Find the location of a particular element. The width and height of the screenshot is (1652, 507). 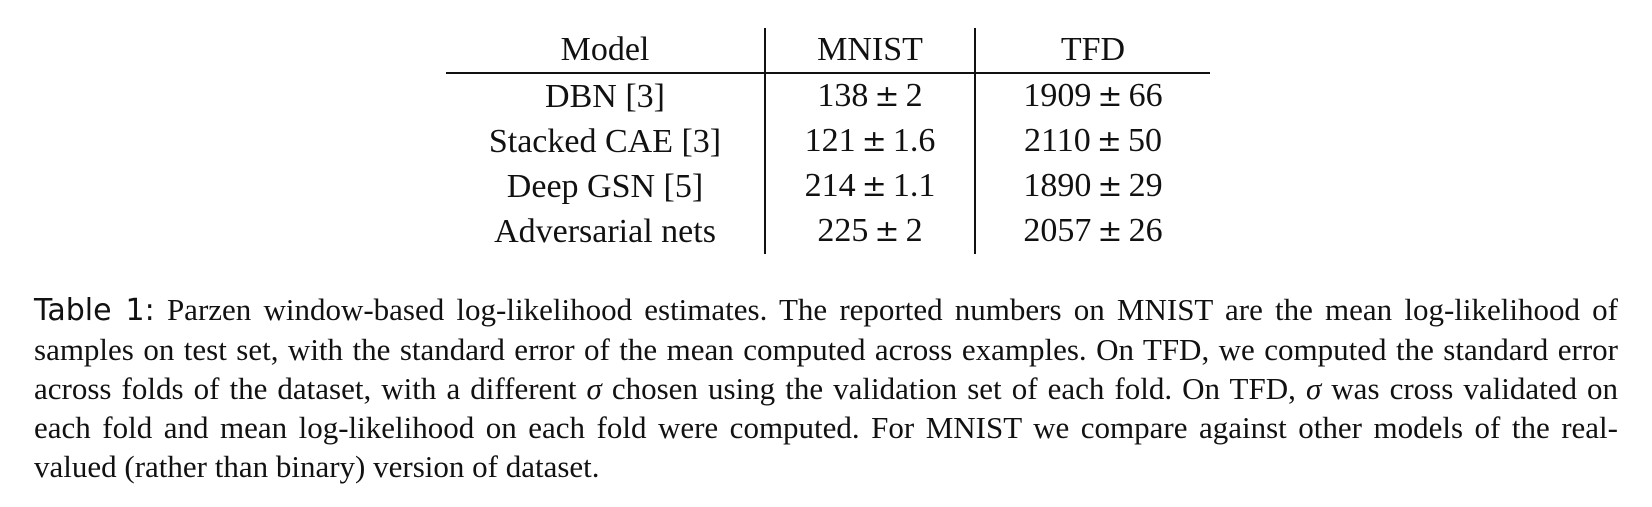

cell-mnist: 121 ±1.6 is located at coordinates (870, 141).